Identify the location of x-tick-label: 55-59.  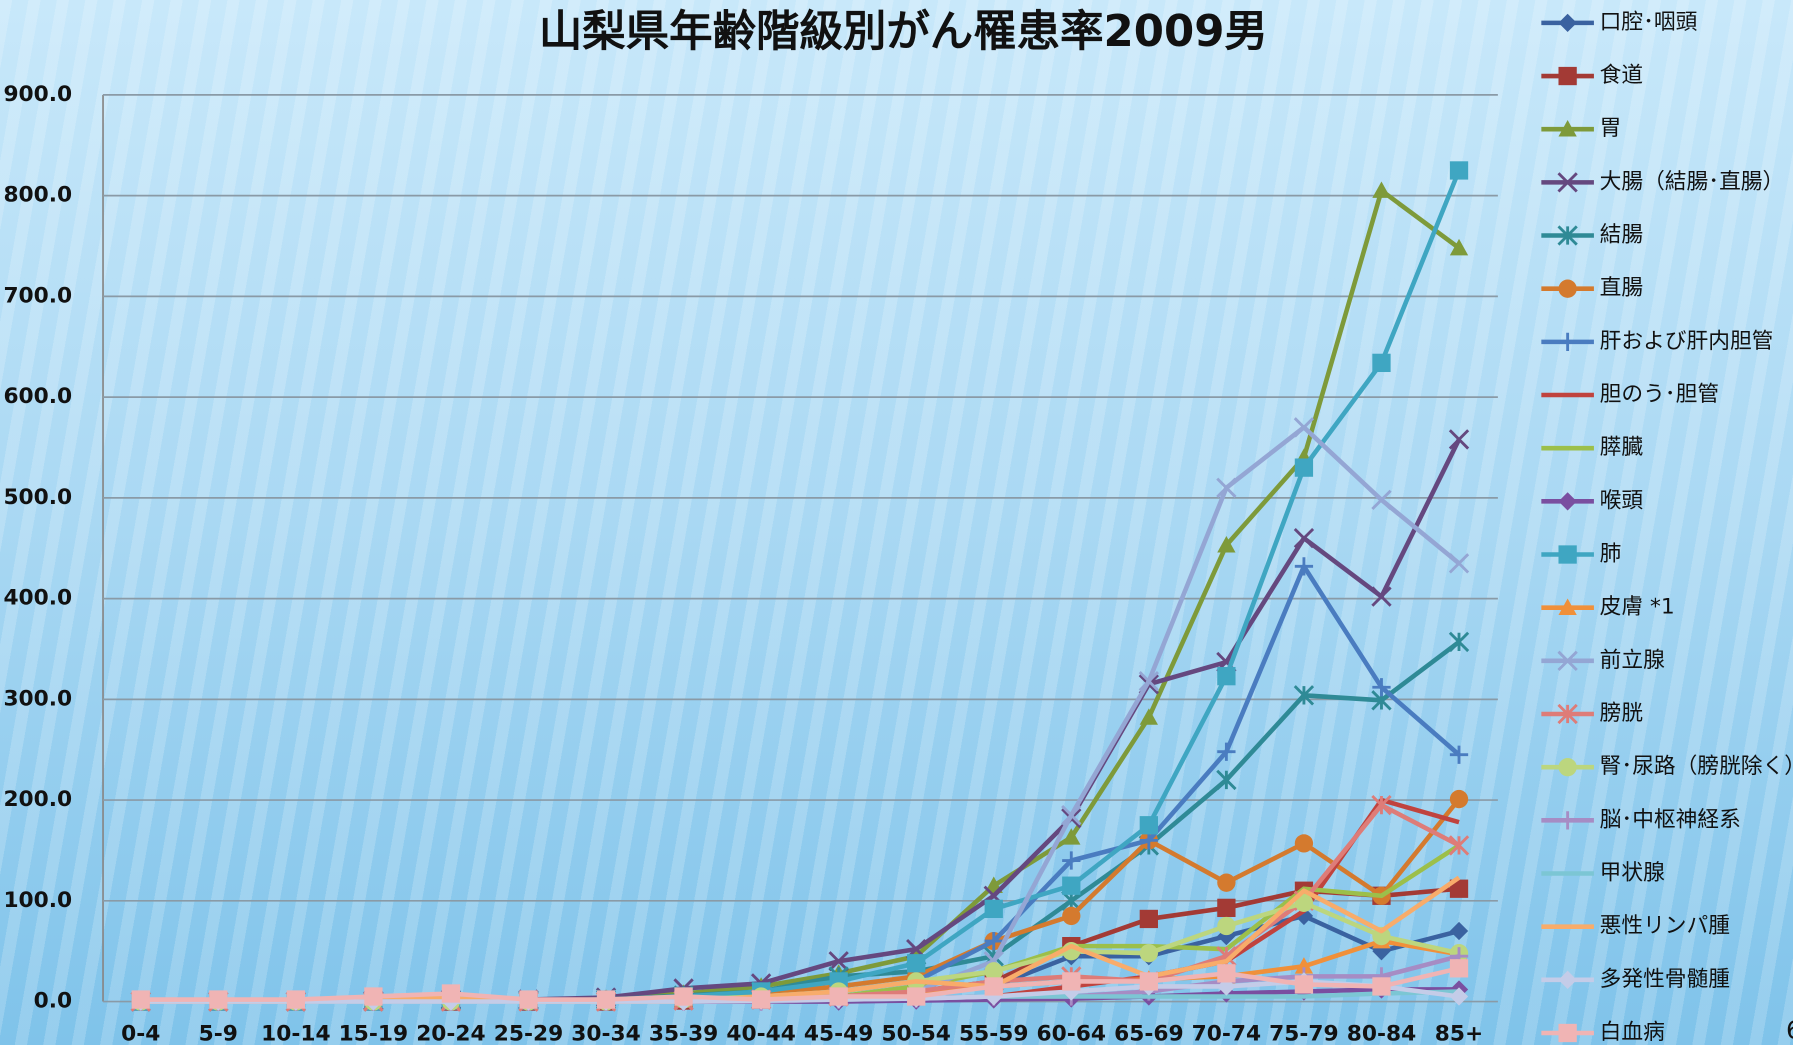
(993, 1033).